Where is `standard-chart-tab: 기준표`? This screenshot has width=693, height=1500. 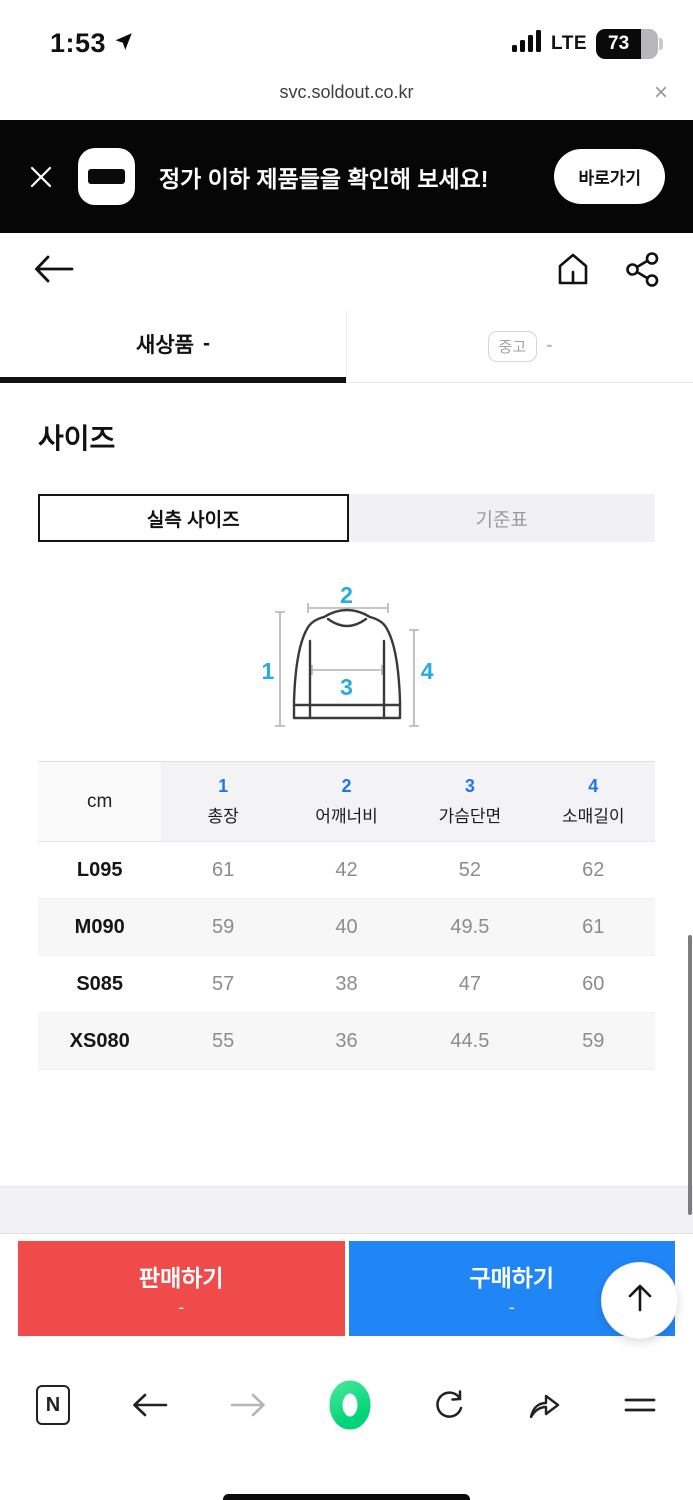
standard-chart-tab: 기준표 is located at coordinates (501, 518).